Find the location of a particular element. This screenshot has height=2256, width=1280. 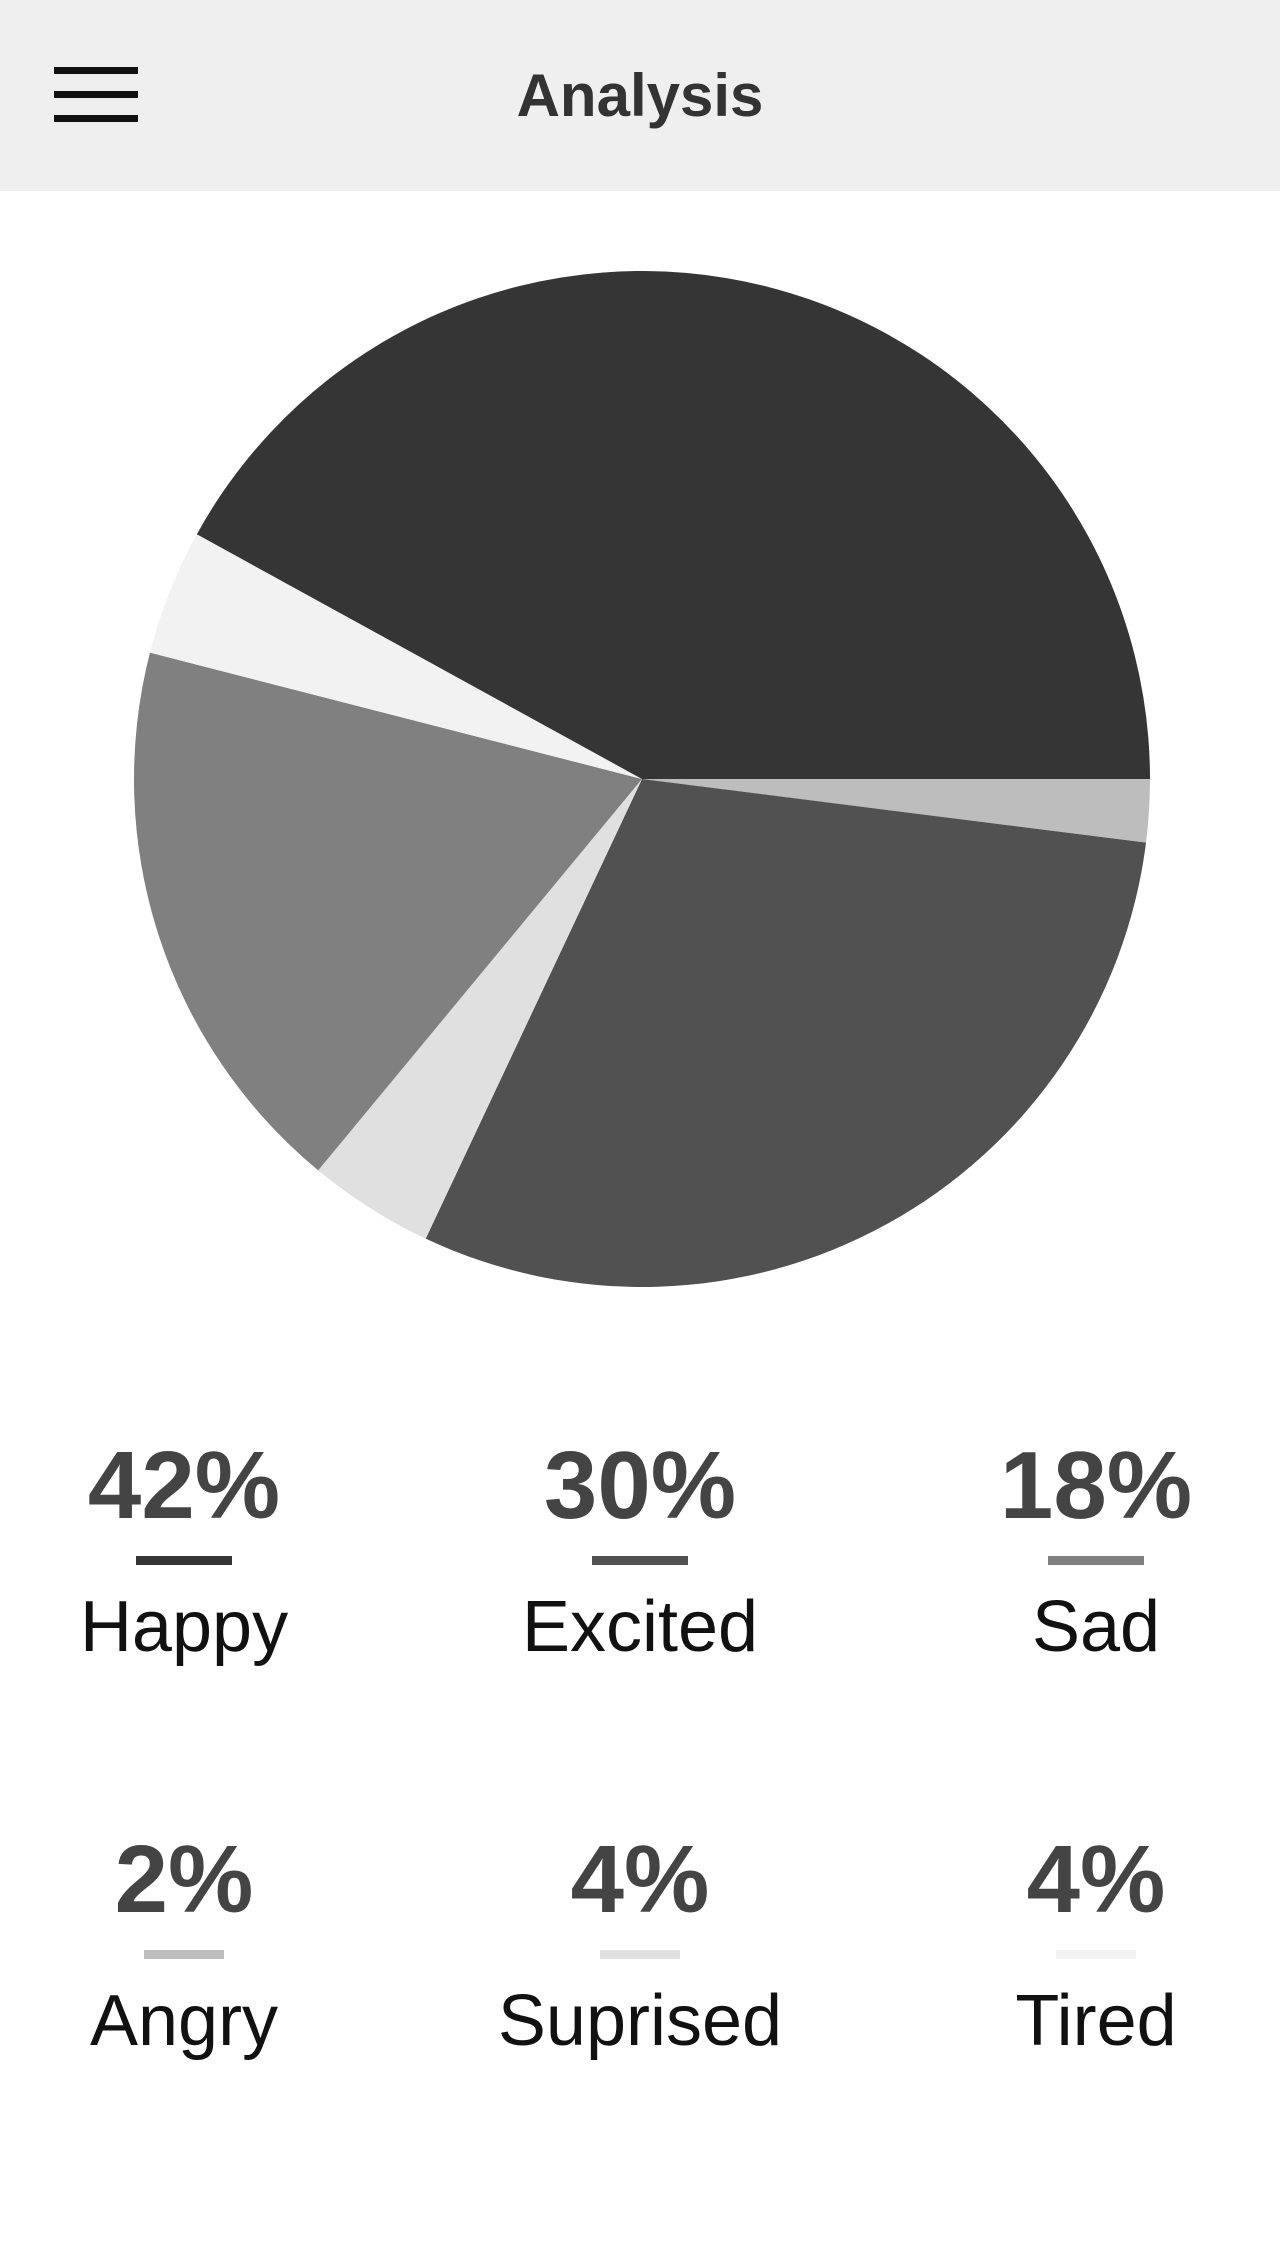

legend-label: Sad is located at coordinates (1096, 1627).